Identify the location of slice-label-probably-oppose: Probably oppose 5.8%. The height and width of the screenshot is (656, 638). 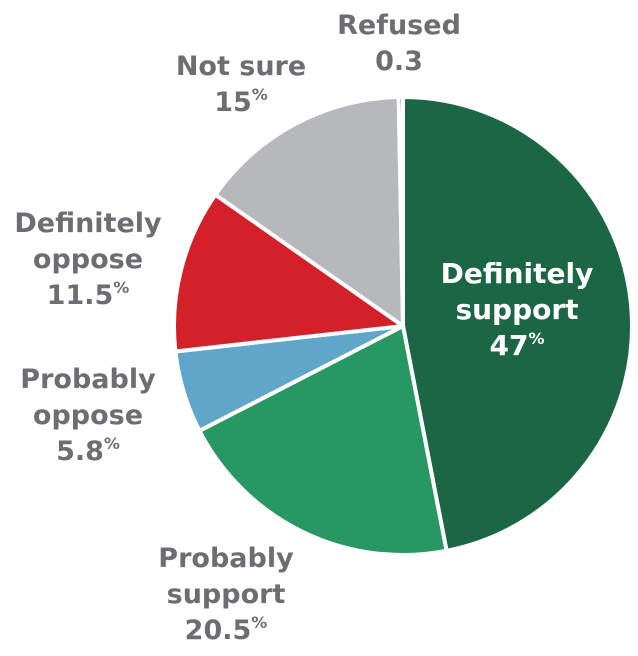
(88, 415).